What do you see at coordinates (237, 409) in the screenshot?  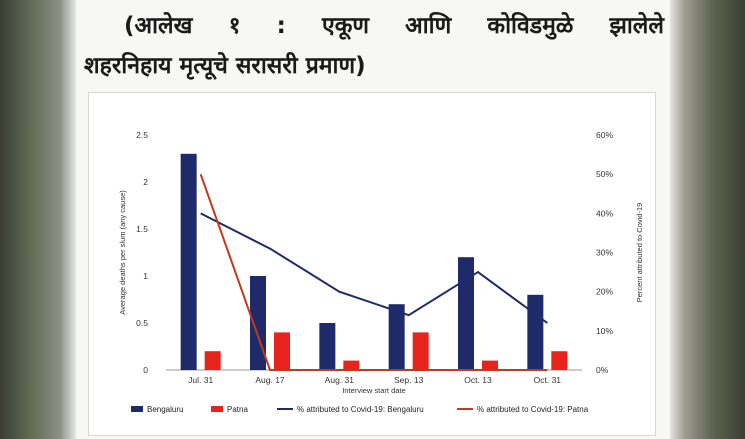 I see `legend-label: Patna` at bounding box center [237, 409].